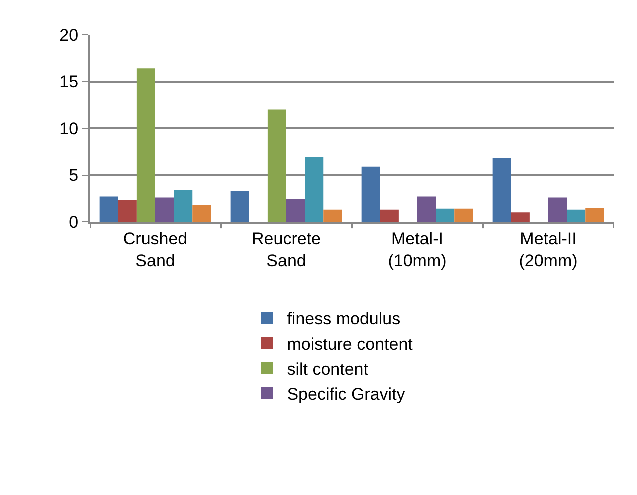  I want to click on y-tick-label: 0, so click(74, 222).